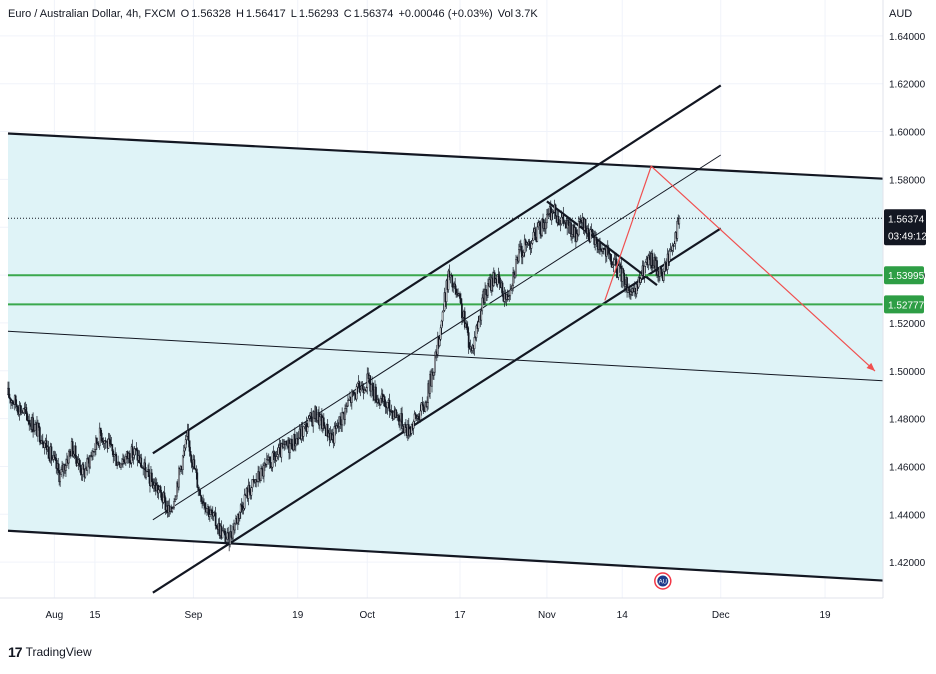 This screenshot has height=674, width=936. I want to click on outer-channel-top-line, so click(445, 156).